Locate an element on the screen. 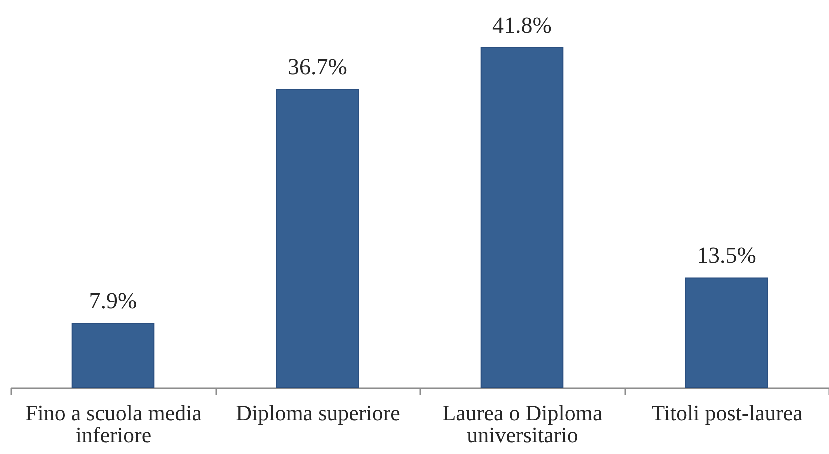 The height and width of the screenshot is (454, 829). x-tick-label: Laurea o Diploma universitario is located at coordinates (522, 424).